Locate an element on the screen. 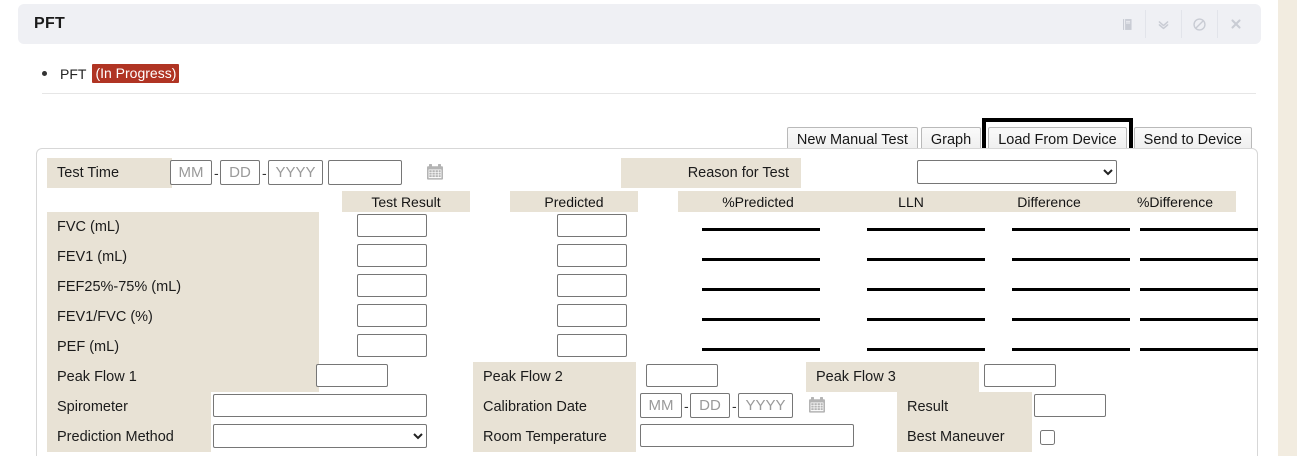 The height and width of the screenshot is (456, 1297). room-temperature-input is located at coordinates (747, 435).